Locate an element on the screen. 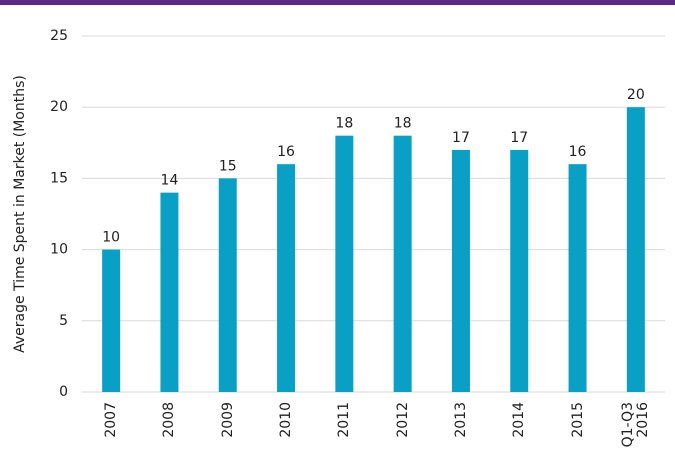  x-tick-text: 2008 is located at coordinates (168, 420).